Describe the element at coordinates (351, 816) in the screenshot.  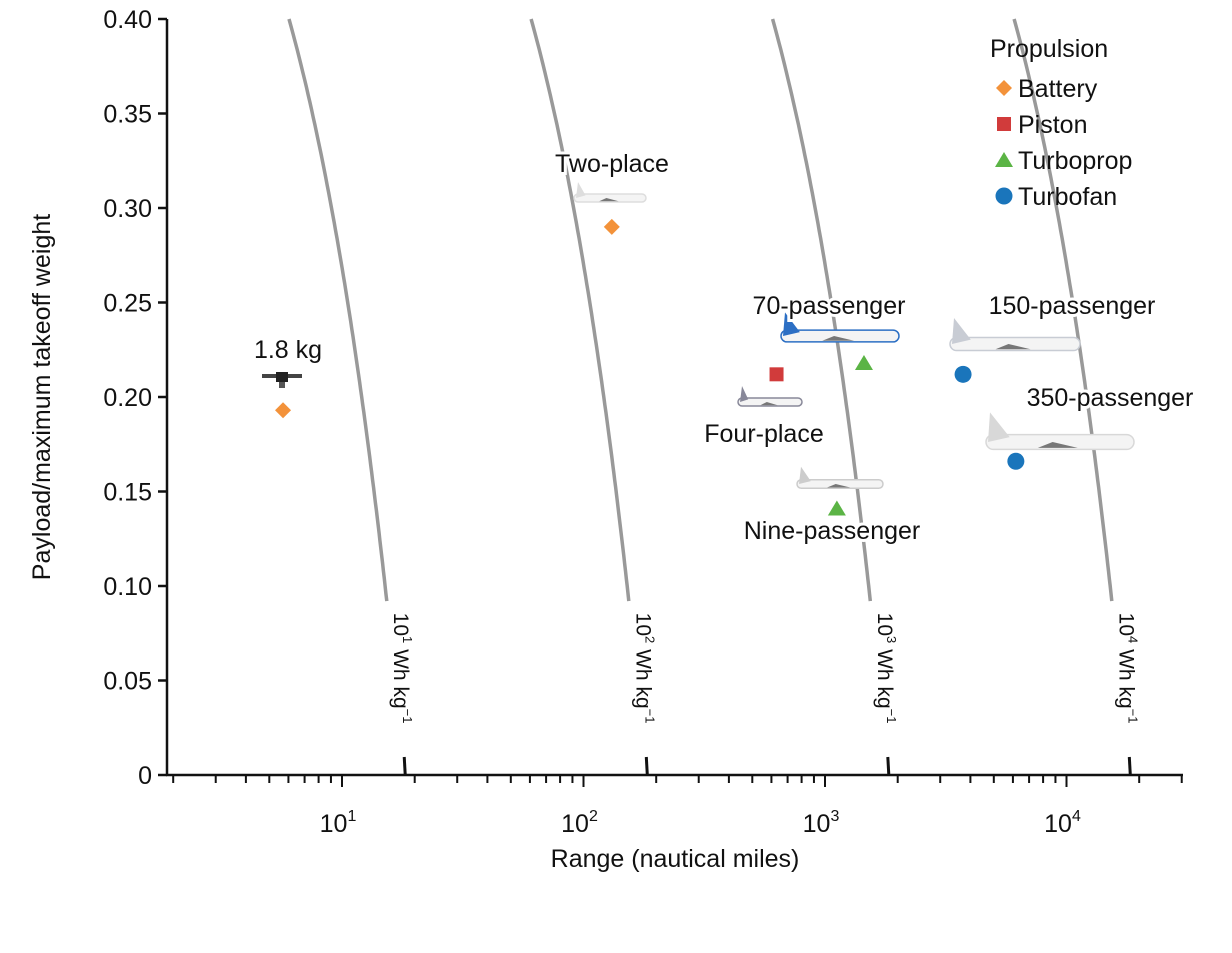
I see `x-tick-label-part: 1` at that location.